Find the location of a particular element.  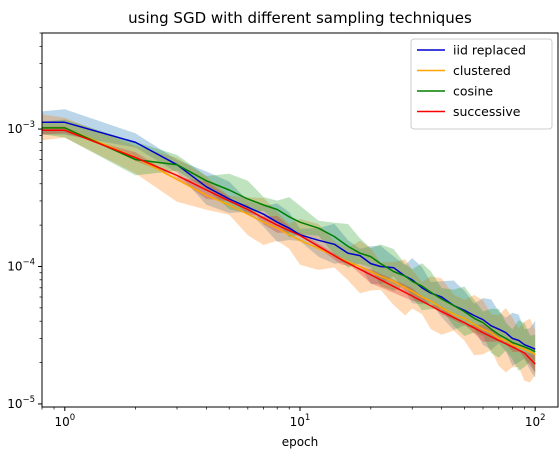

x-axis-label: epoch is located at coordinates (300, 442).